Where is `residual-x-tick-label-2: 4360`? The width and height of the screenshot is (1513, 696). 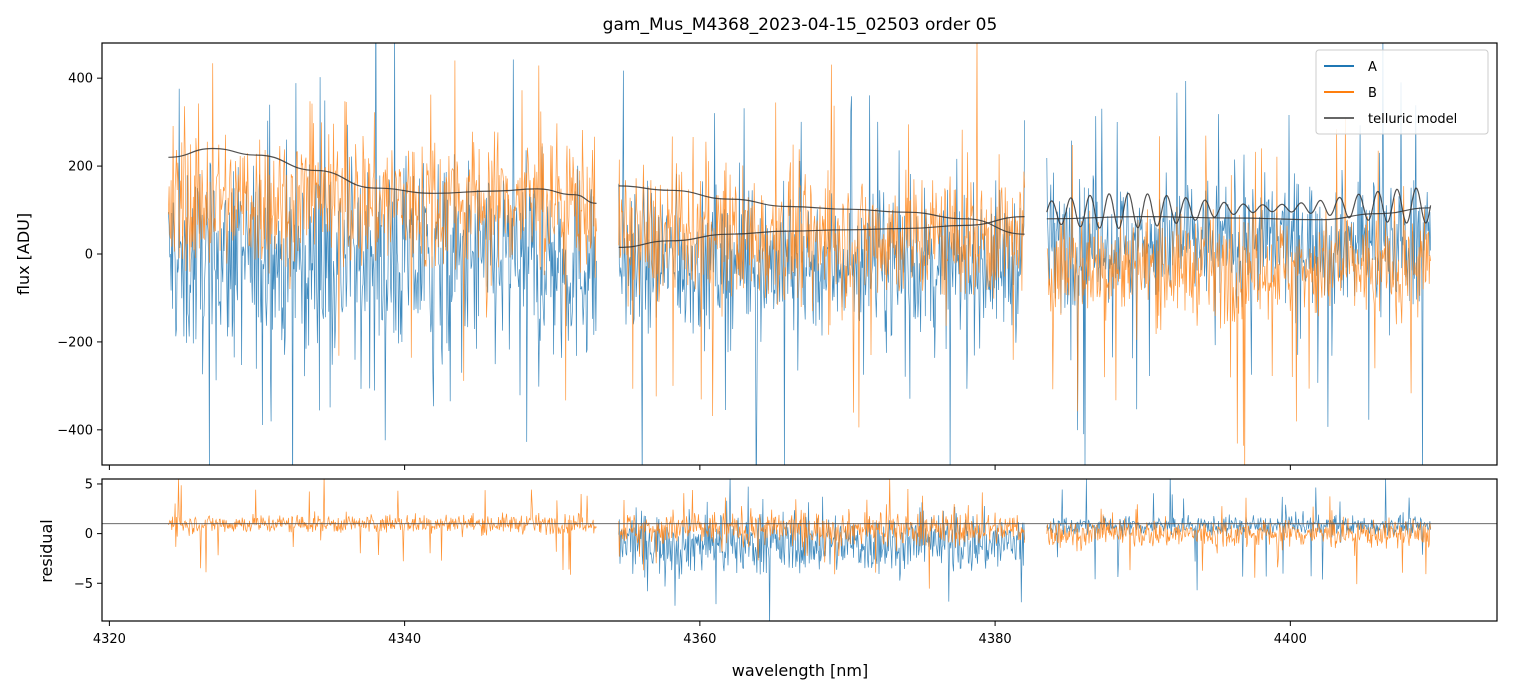
residual-x-tick-label-2: 4360 is located at coordinates (699, 639).